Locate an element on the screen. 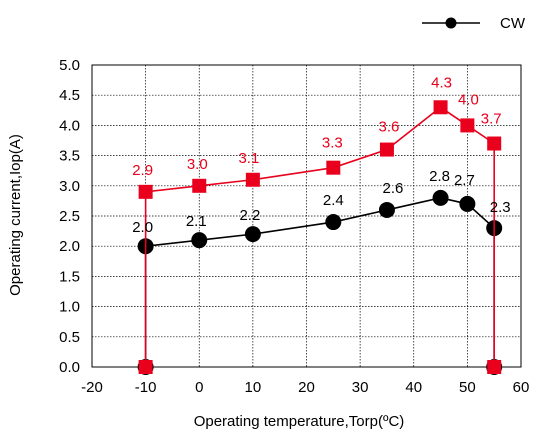 The width and height of the screenshot is (538, 432). y-tick-label: 0.0 is located at coordinates (69, 367).